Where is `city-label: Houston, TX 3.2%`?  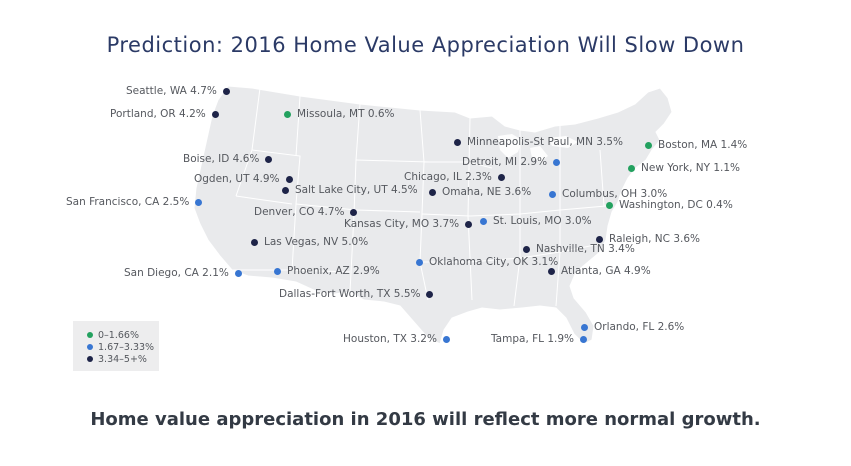 city-label: Houston, TX 3.2% is located at coordinates (390, 339).